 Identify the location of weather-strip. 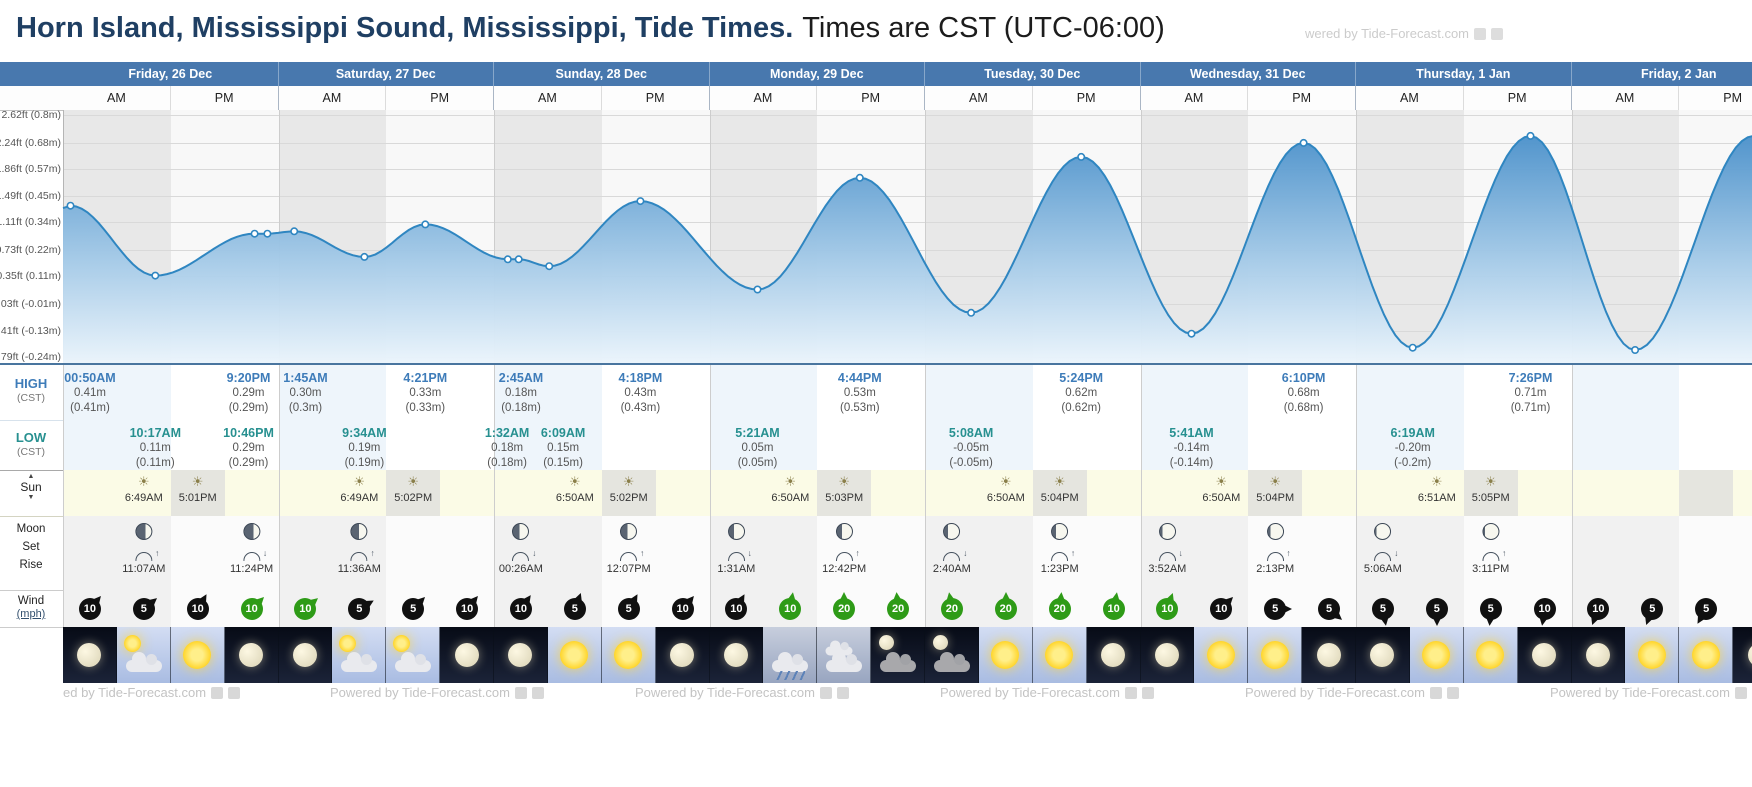
(907, 655).